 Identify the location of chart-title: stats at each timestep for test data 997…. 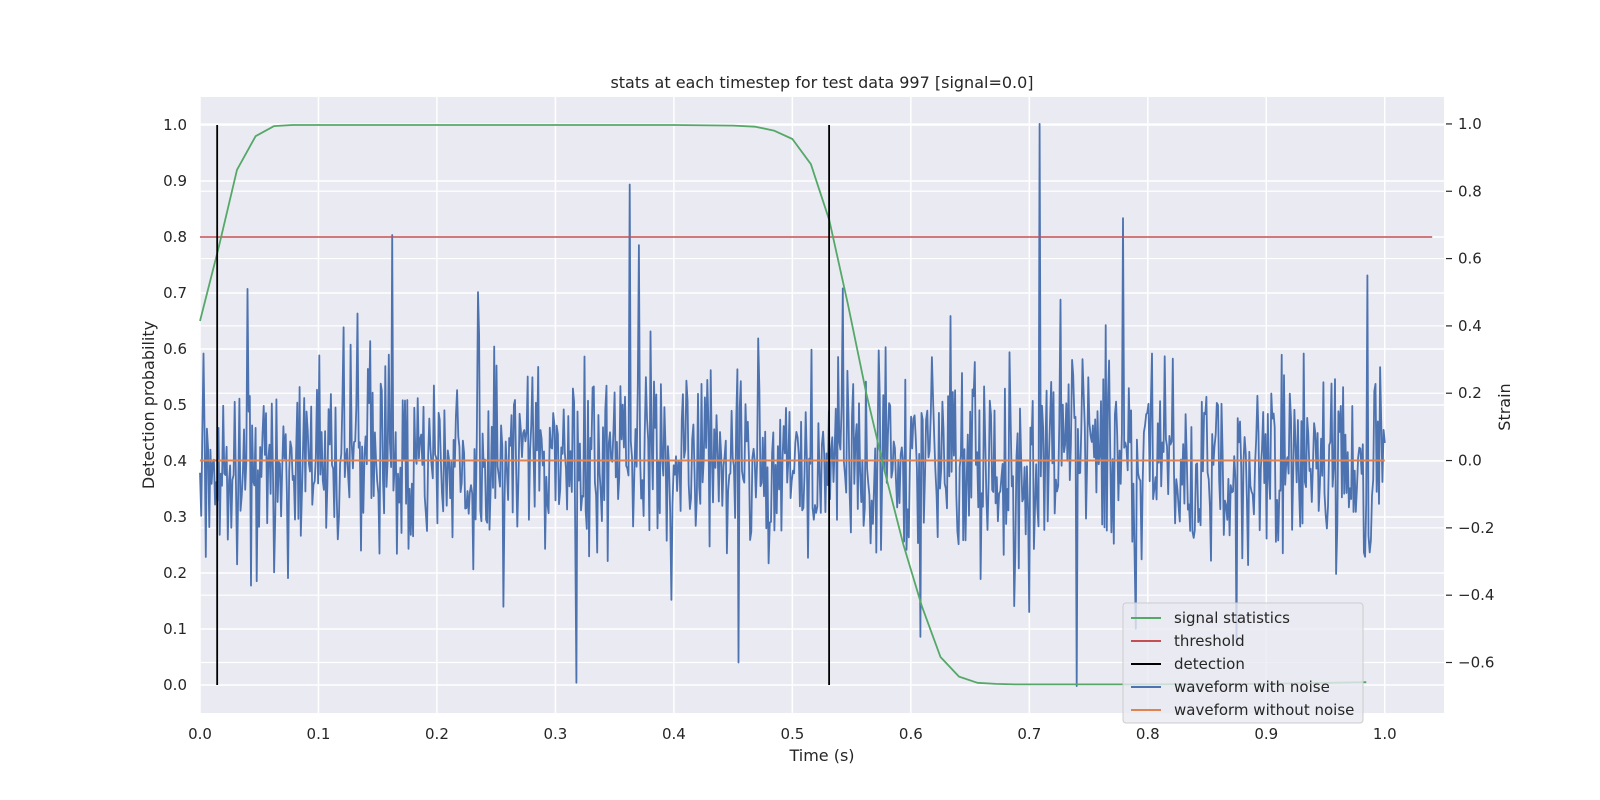
(821, 82).